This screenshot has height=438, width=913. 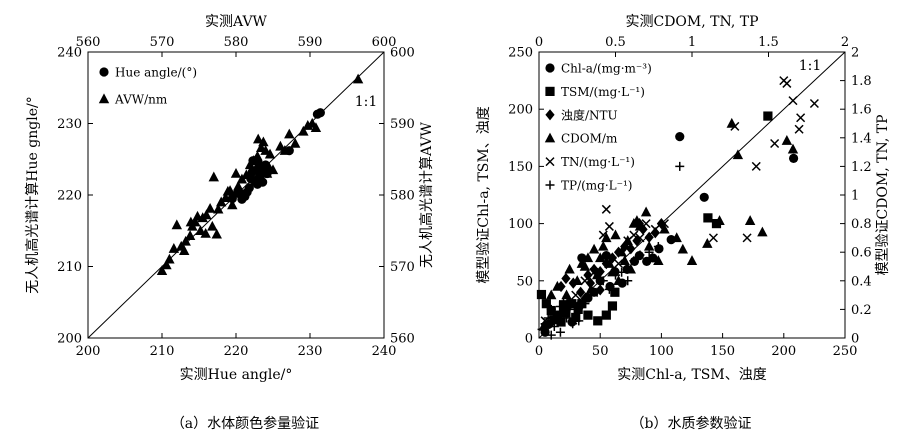 What do you see at coordinates (402, 267) in the screenshot?
I see `panel-a-y2-tick-label: 570` at bounding box center [402, 267].